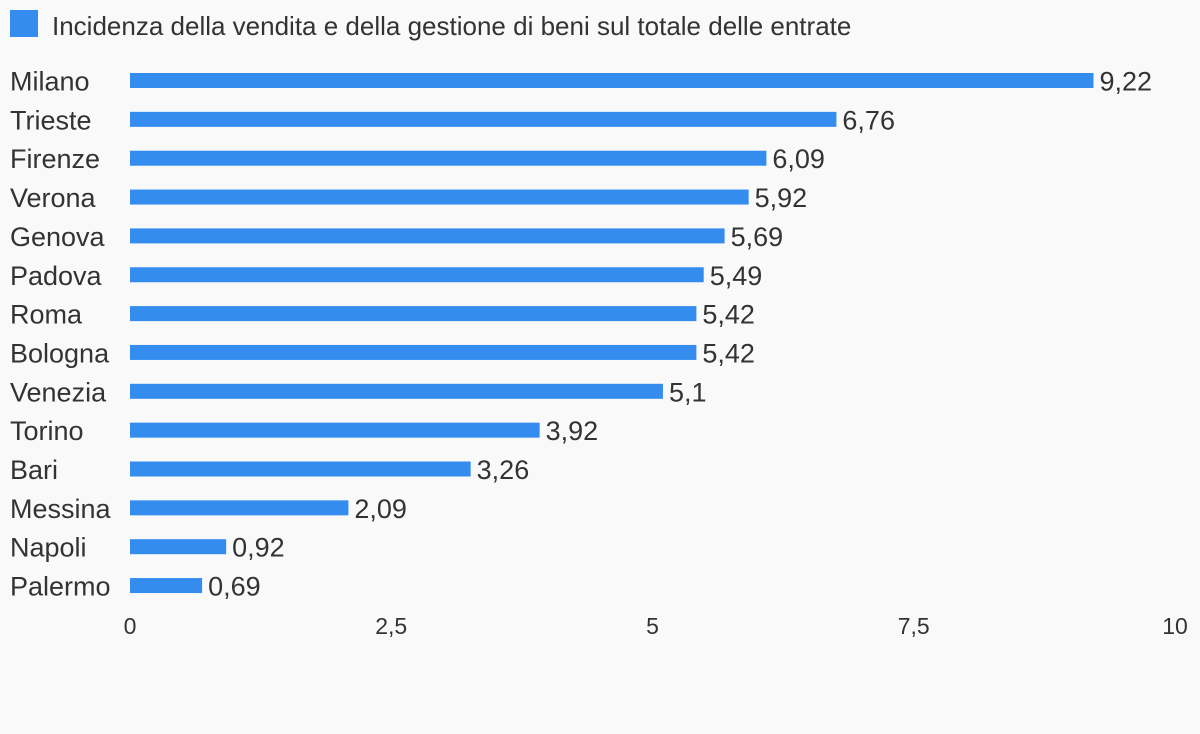 Image resolution: width=1200 pixels, height=734 pixels. I want to click on value-label: 2,09, so click(380, 509).